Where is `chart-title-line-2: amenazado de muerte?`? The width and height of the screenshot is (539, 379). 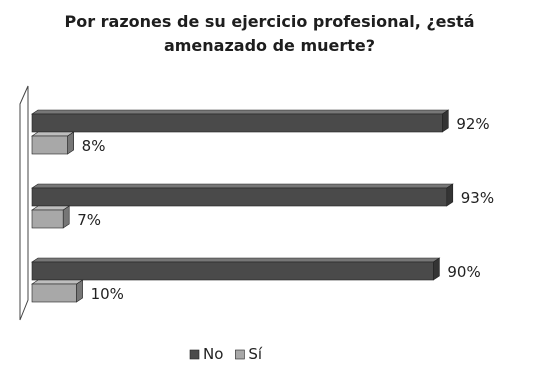
chart-title-line-2: amenazado de muerte? is located at coordinates (269, 45).